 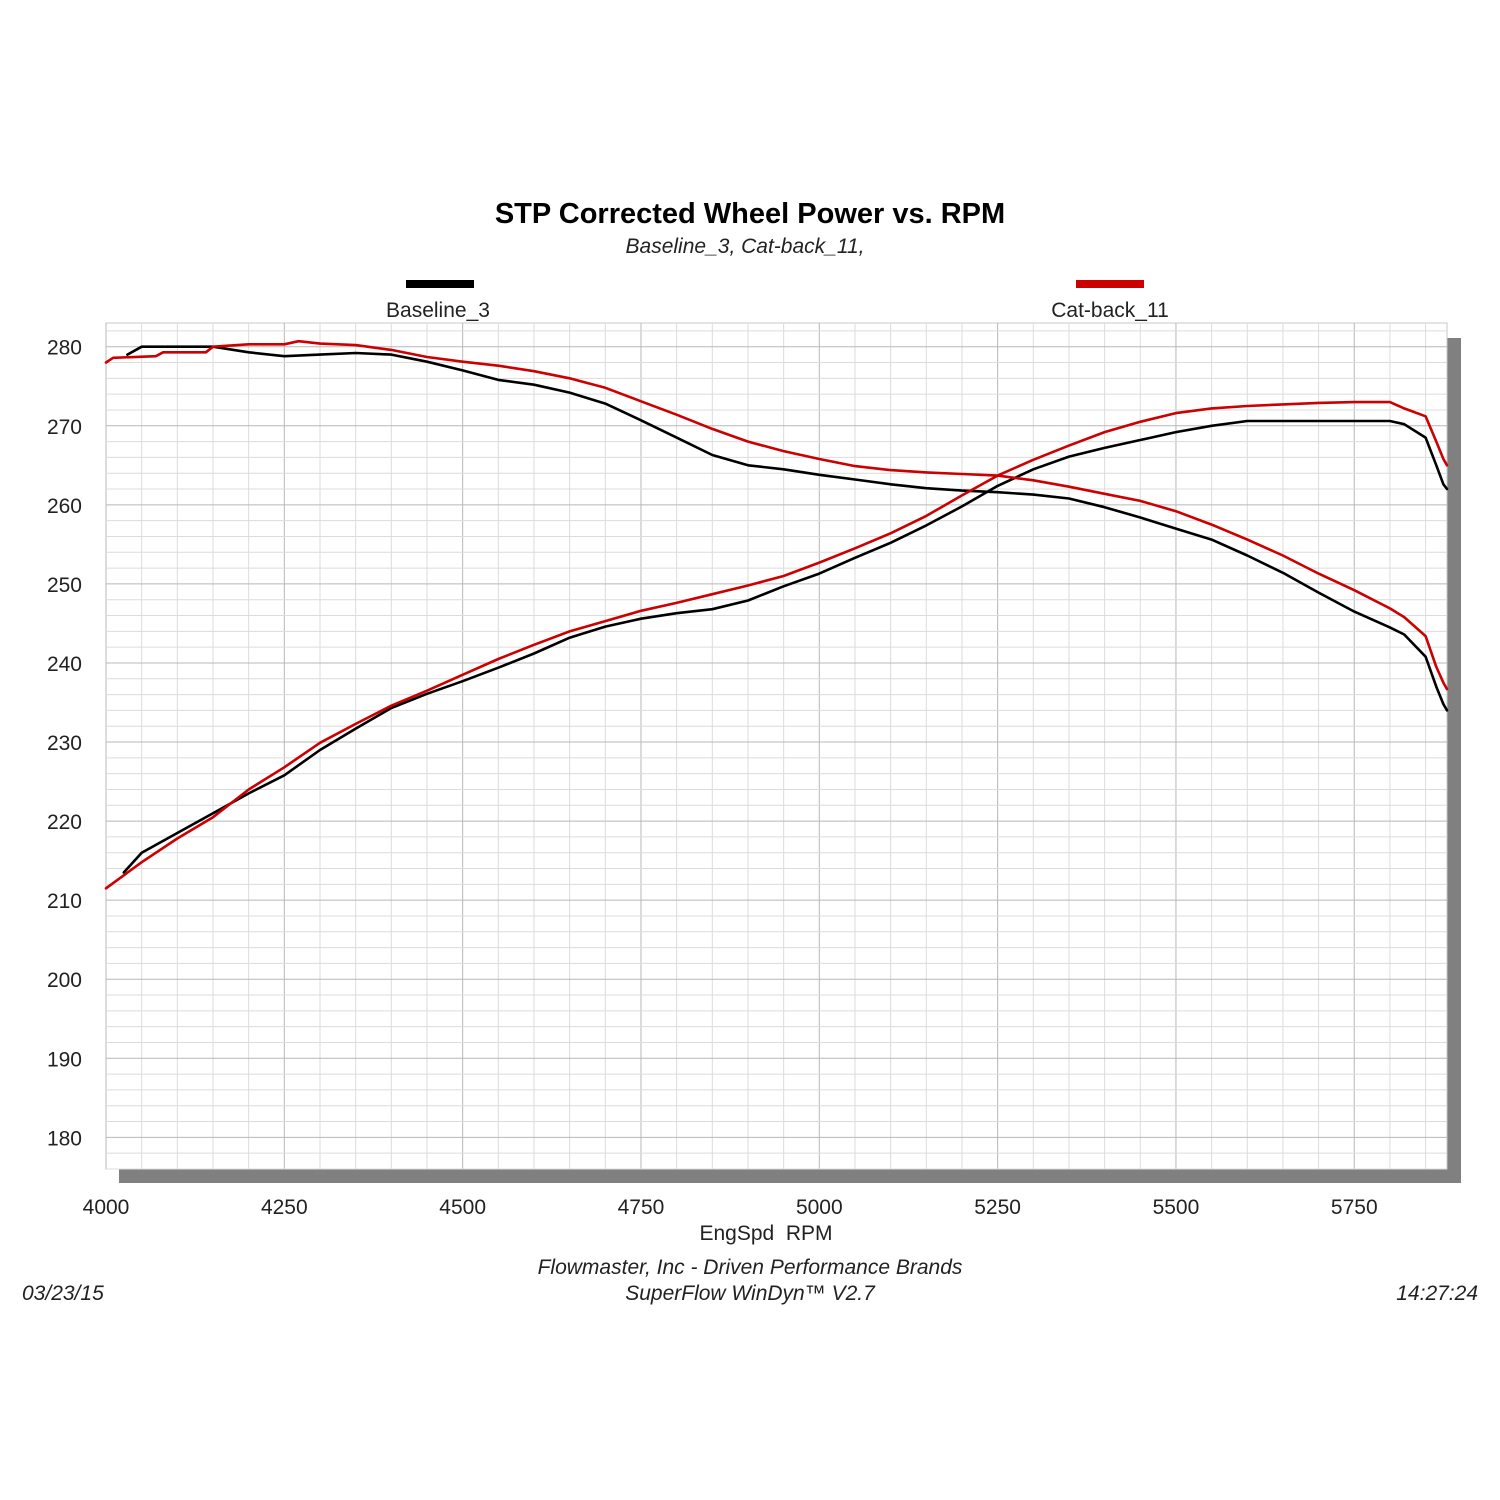 What do you see at coordinates (64, 664) in the screenshot?
I see `y-tick-label: 240` at bounding box center [64, 664].